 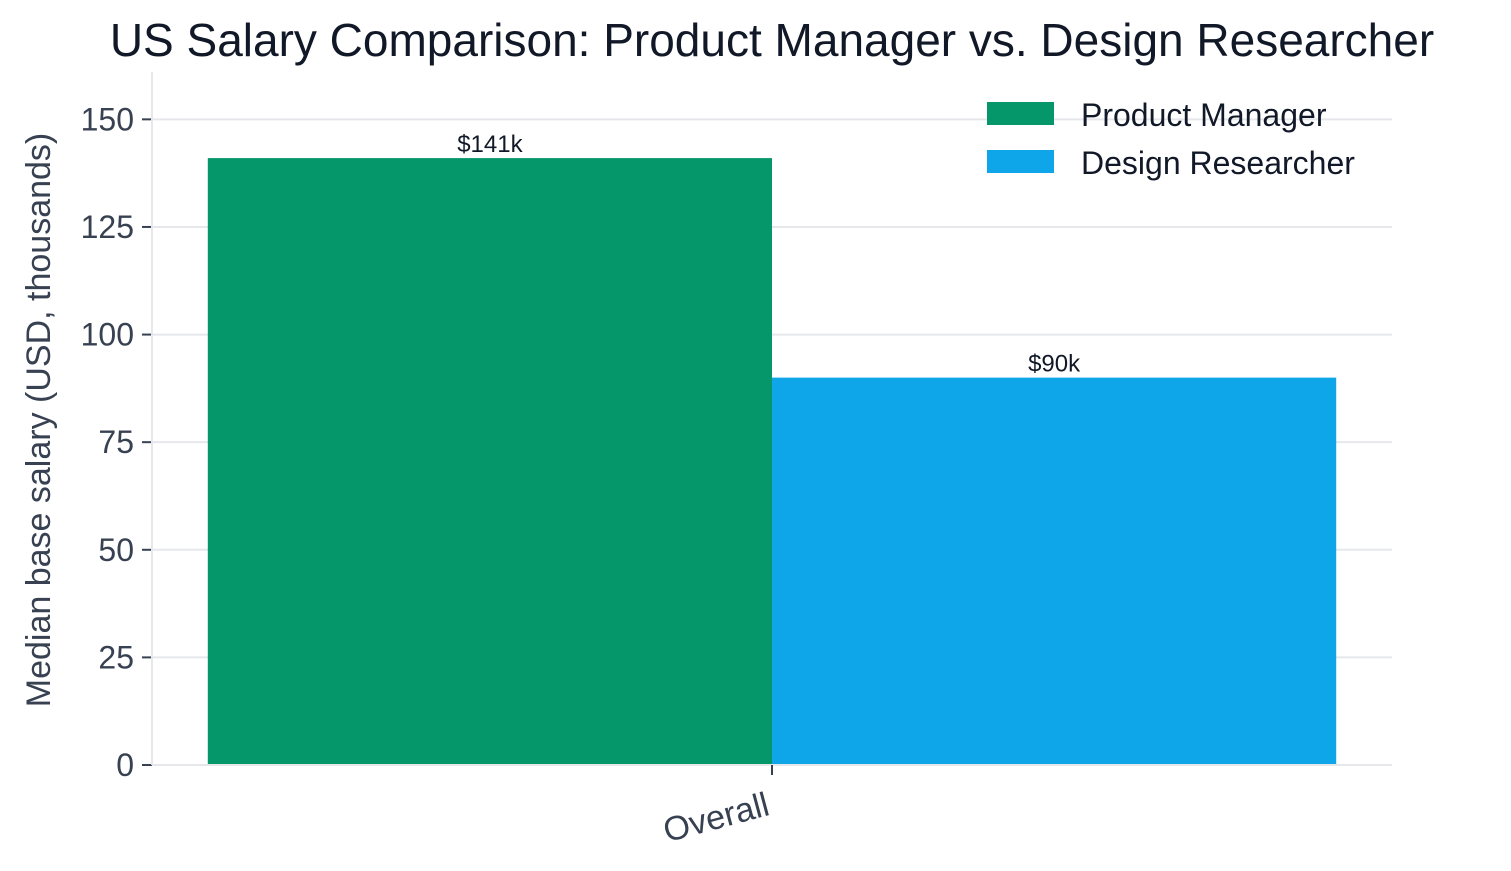 What do you see at coordinates (39, 420) in the screenshot?
I see `y-axis-label: Median base salary (USD, thousands)` at bounding box center [39, 420].